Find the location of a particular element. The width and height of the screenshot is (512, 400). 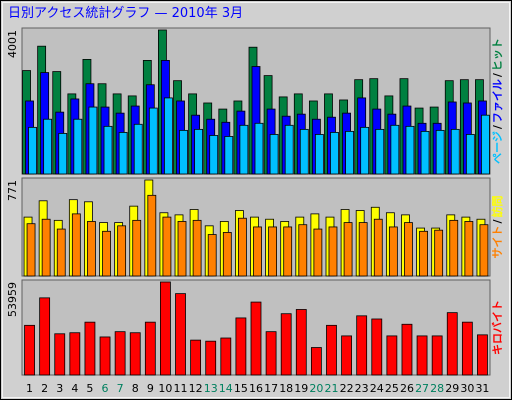

x-tick-label: 23 is located at coordinates (362, 388).